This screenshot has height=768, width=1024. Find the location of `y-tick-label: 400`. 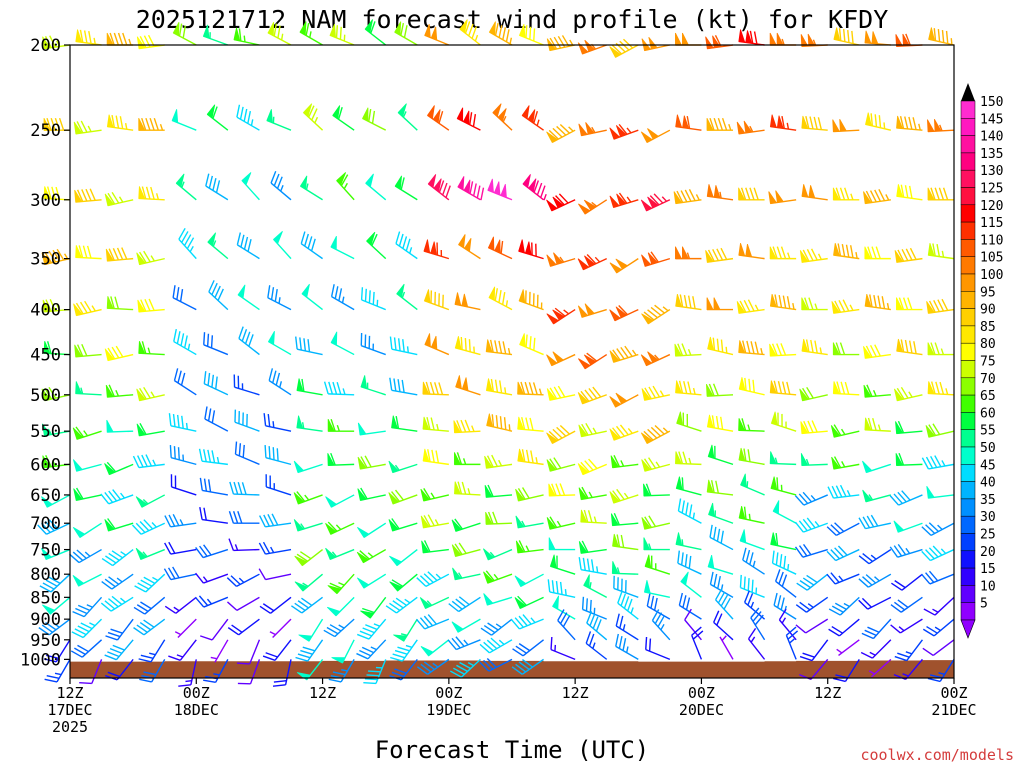

y-tick-label: 400 is located at coordinates (45, 311).